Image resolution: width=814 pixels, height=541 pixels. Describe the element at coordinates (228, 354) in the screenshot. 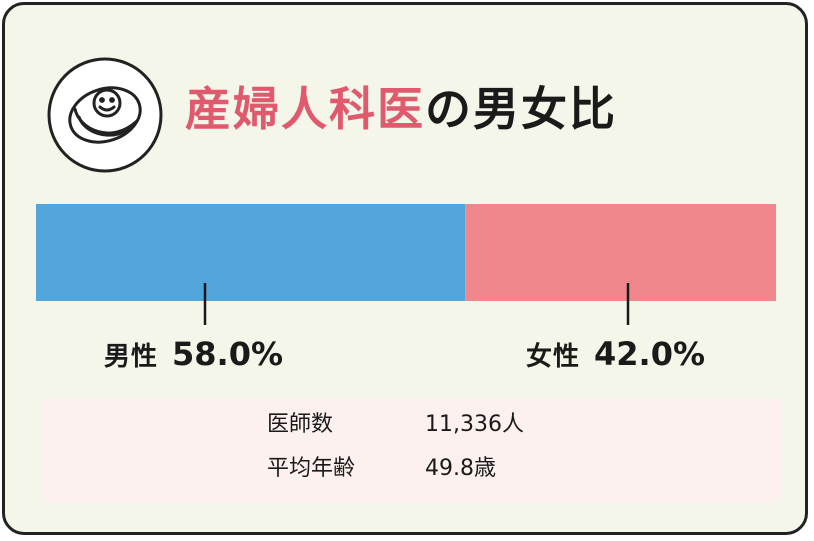

I see `male-percent: 58.0%` at that location.